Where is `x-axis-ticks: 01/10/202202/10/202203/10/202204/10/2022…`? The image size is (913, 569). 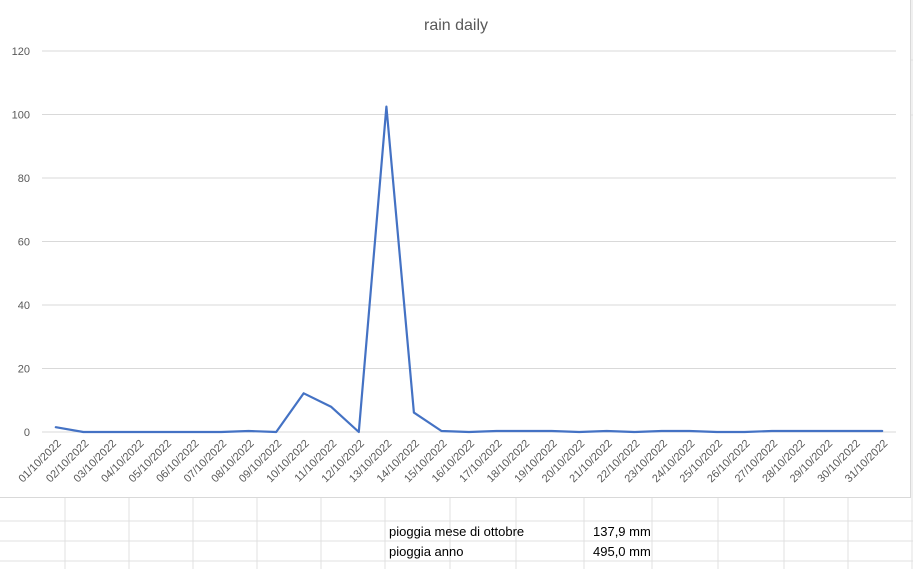 x-axis-ticks: 01/10/202202/10/202203/10/202204/10/2022… is located at coordinates (453, 461).